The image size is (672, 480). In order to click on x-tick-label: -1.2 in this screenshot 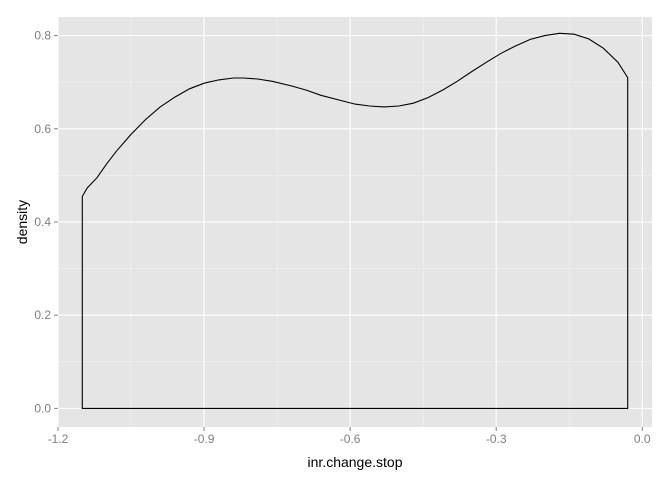, I will do `click(58, 439)`.